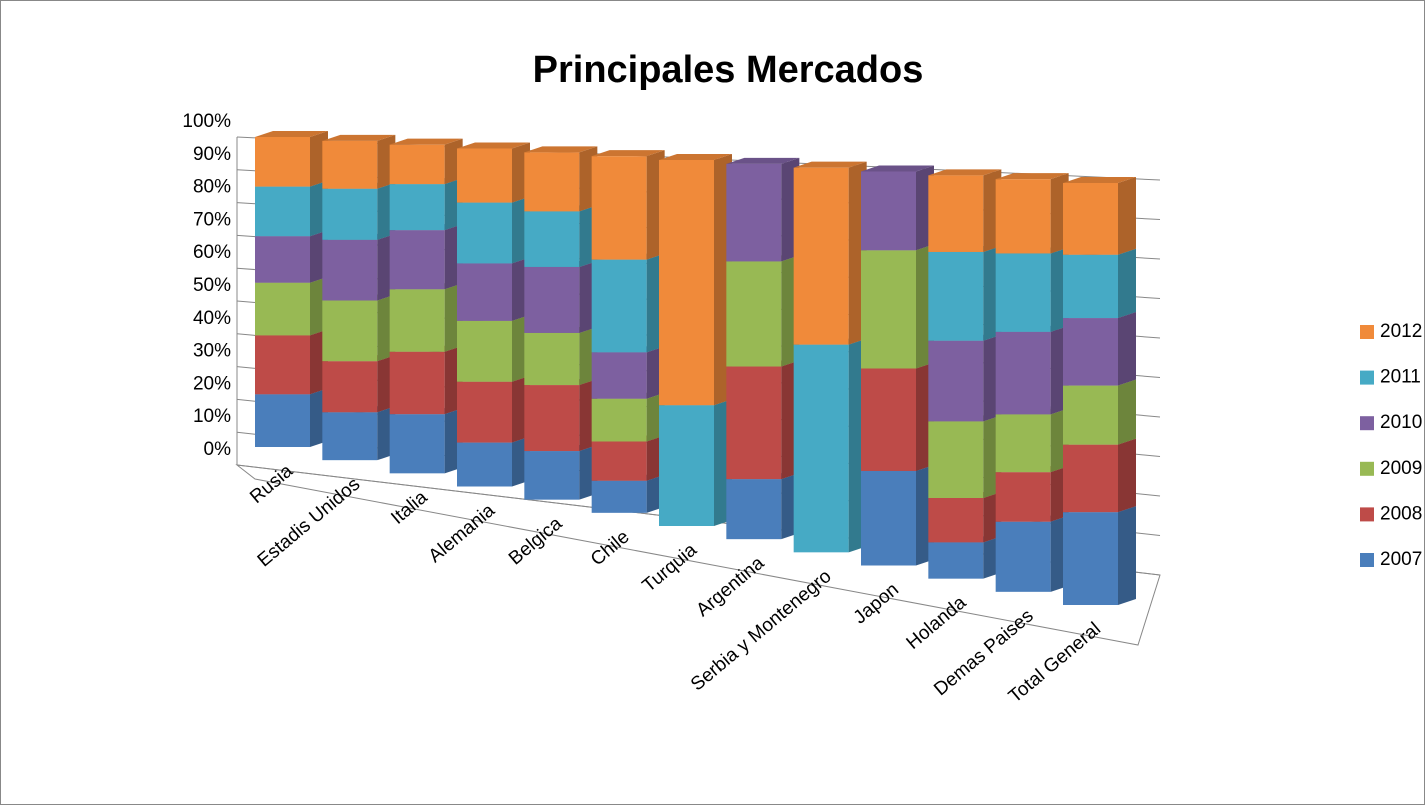 The width and height of the screenshot is (1425, 805). What do you see at coordinates (212, 383) in the screenshot?
I see `y-tick-label: 20%` at bounding box center [212, 383].